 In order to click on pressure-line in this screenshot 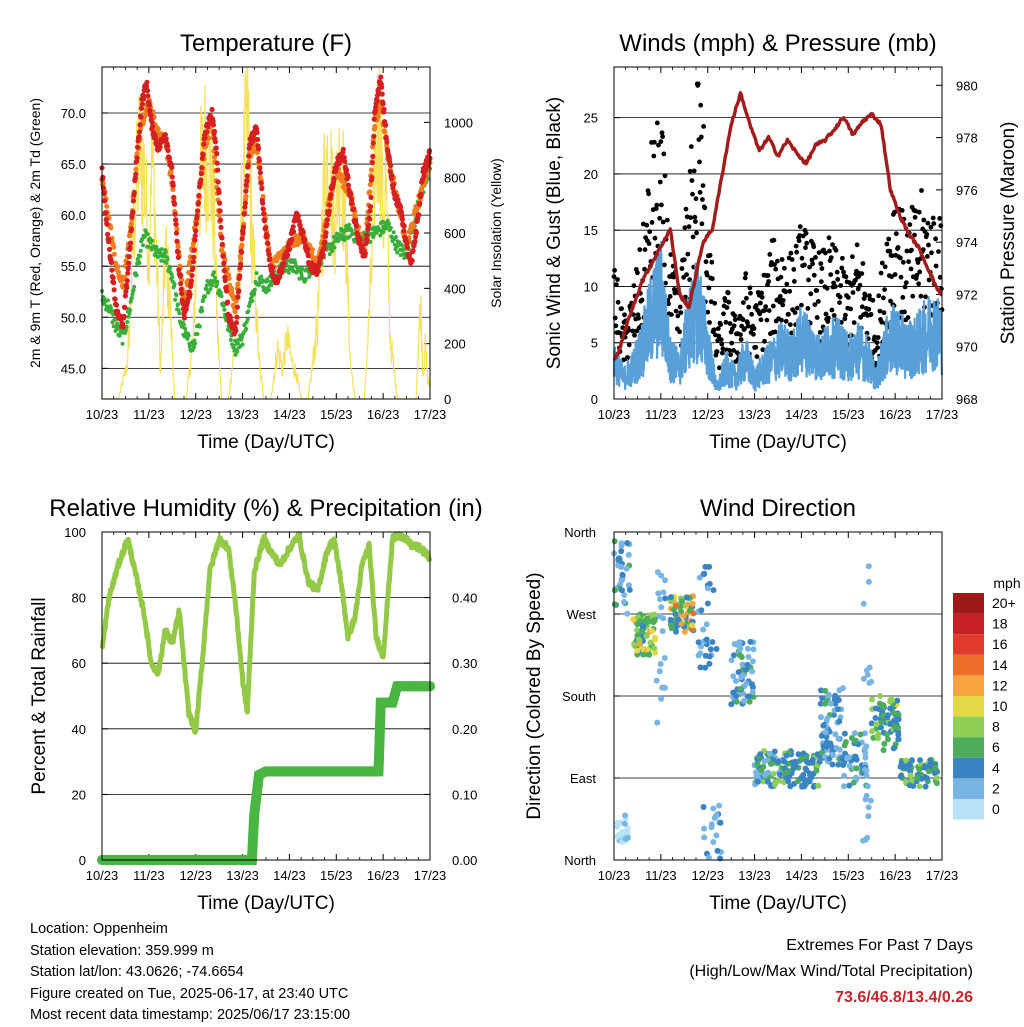, I will do `click(777, 226)`.